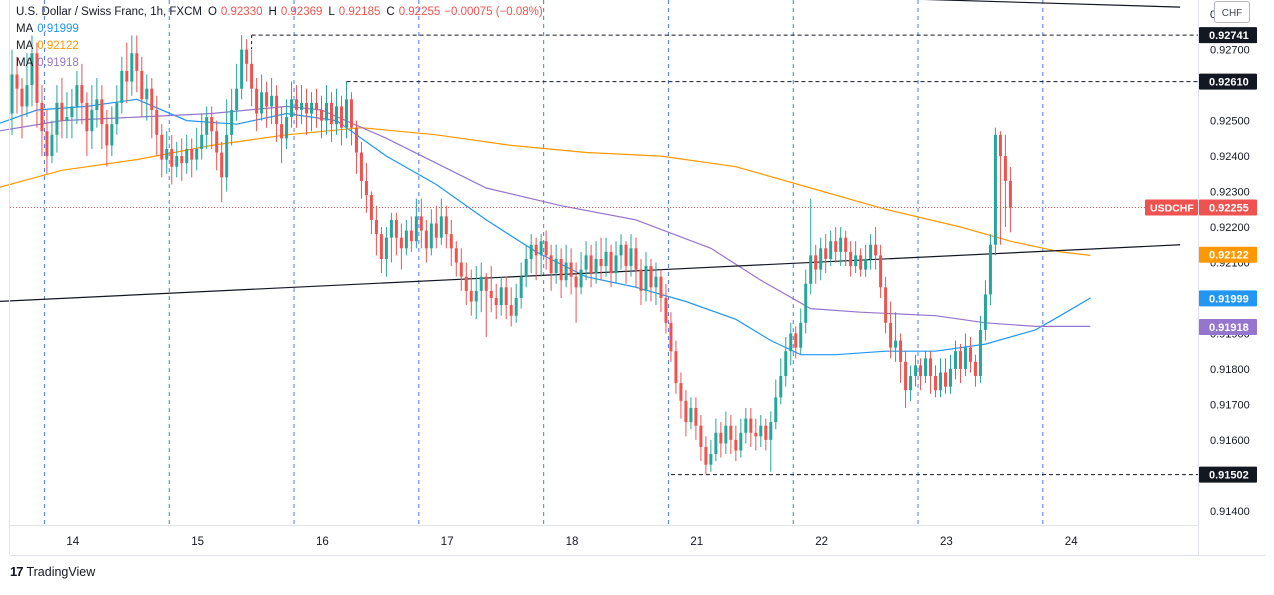 The height and width of the screenshot is (595, 1274). I want to click on x-tick-label-1: 15, so click(197, 542).